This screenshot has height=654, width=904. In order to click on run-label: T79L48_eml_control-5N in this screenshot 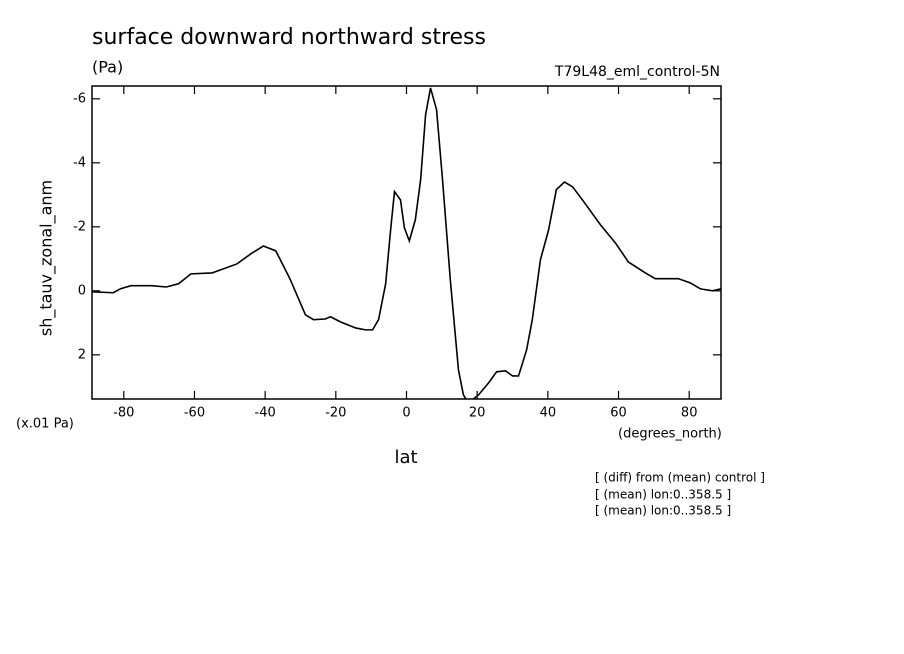, I will do `click(637, 72)`.